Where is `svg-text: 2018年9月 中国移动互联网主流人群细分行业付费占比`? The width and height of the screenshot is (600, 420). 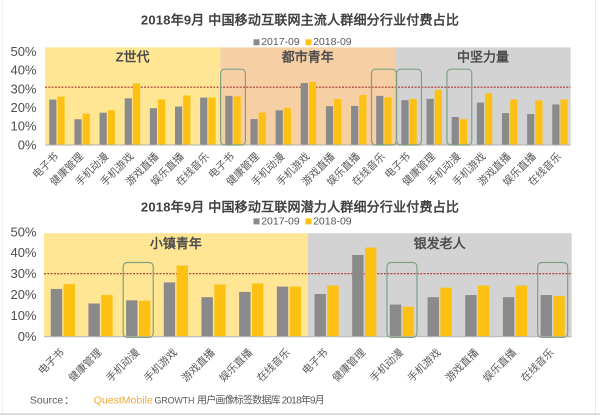 svg-text: 2018年9月 中国移动互联网主流人群细分行业付费占比 is located at coordinates (300, 20).